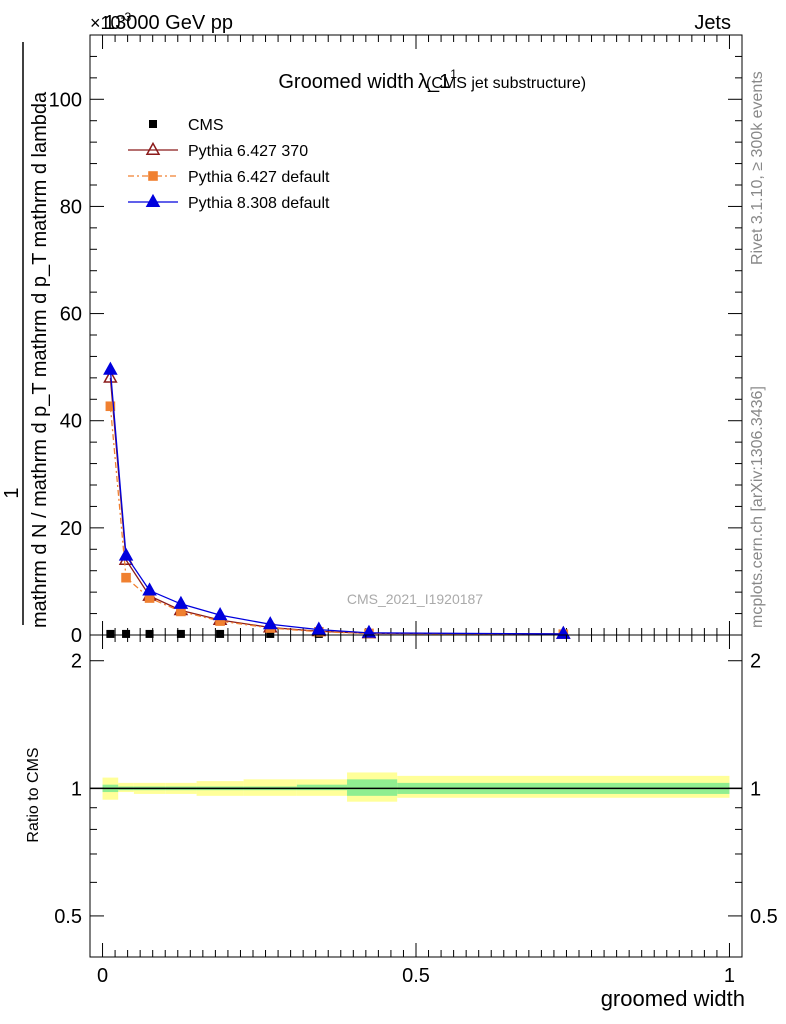 The width and height of the screenshot is (786, 1024). What do you see at coordinates (71, 529) in the screenshot?
I see `y-tick-label: 20` at bounding box center [71, 529].